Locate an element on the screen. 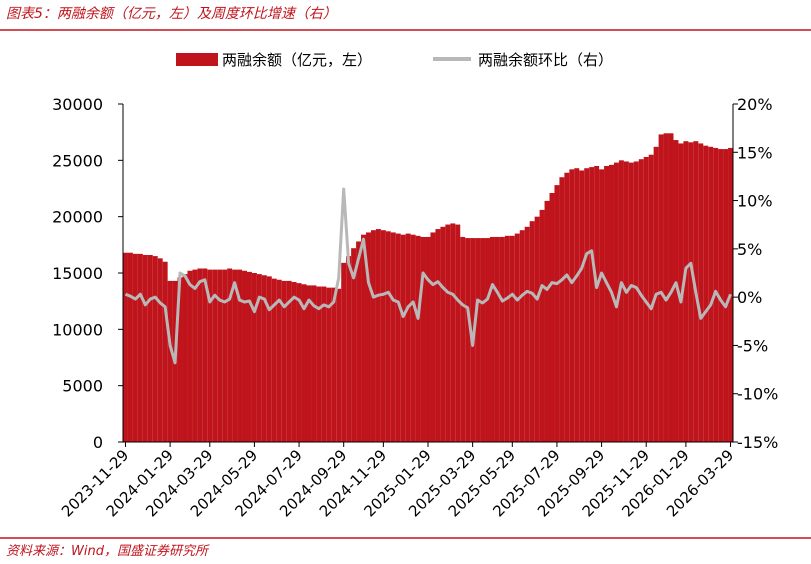  y2-tick-label: 5% is located at coordinates (749, 249).